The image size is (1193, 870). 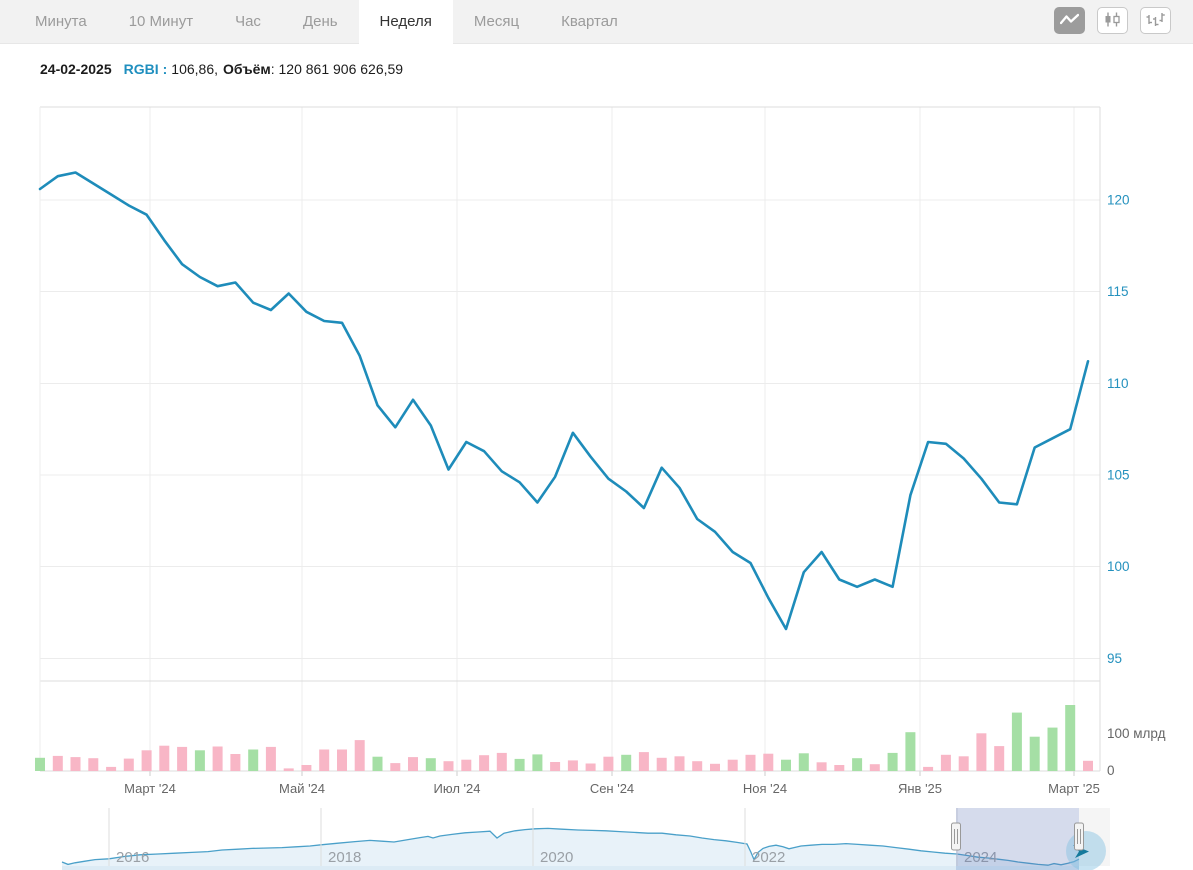 What do you see at coordinates (1111, 770) in the screenshot?
I see `svg-text: 0` at bounding box center [1111, 770].